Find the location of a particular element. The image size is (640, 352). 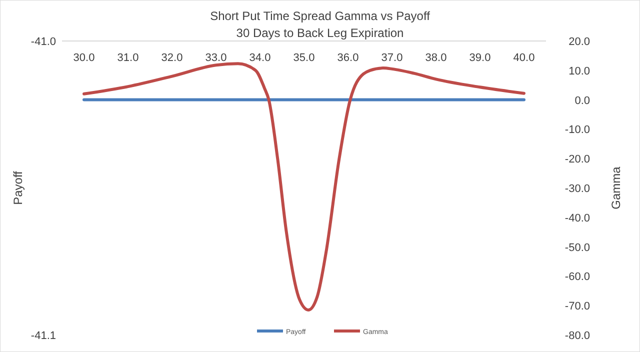

x-tick-label: 30.0 is located at coordinates (84, 58).